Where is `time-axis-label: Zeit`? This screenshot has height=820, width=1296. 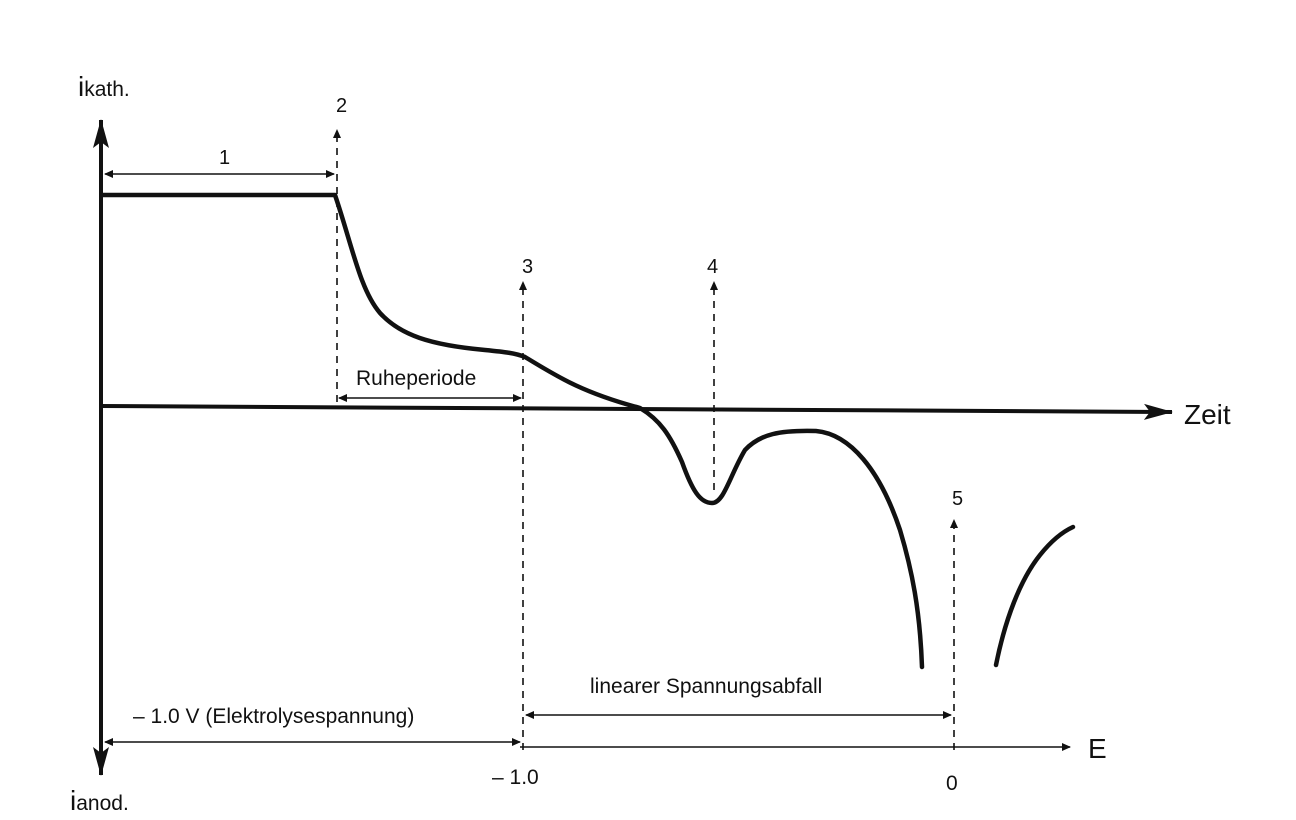 time-axis-label: Zeit is located at coordinates (1207, 414).